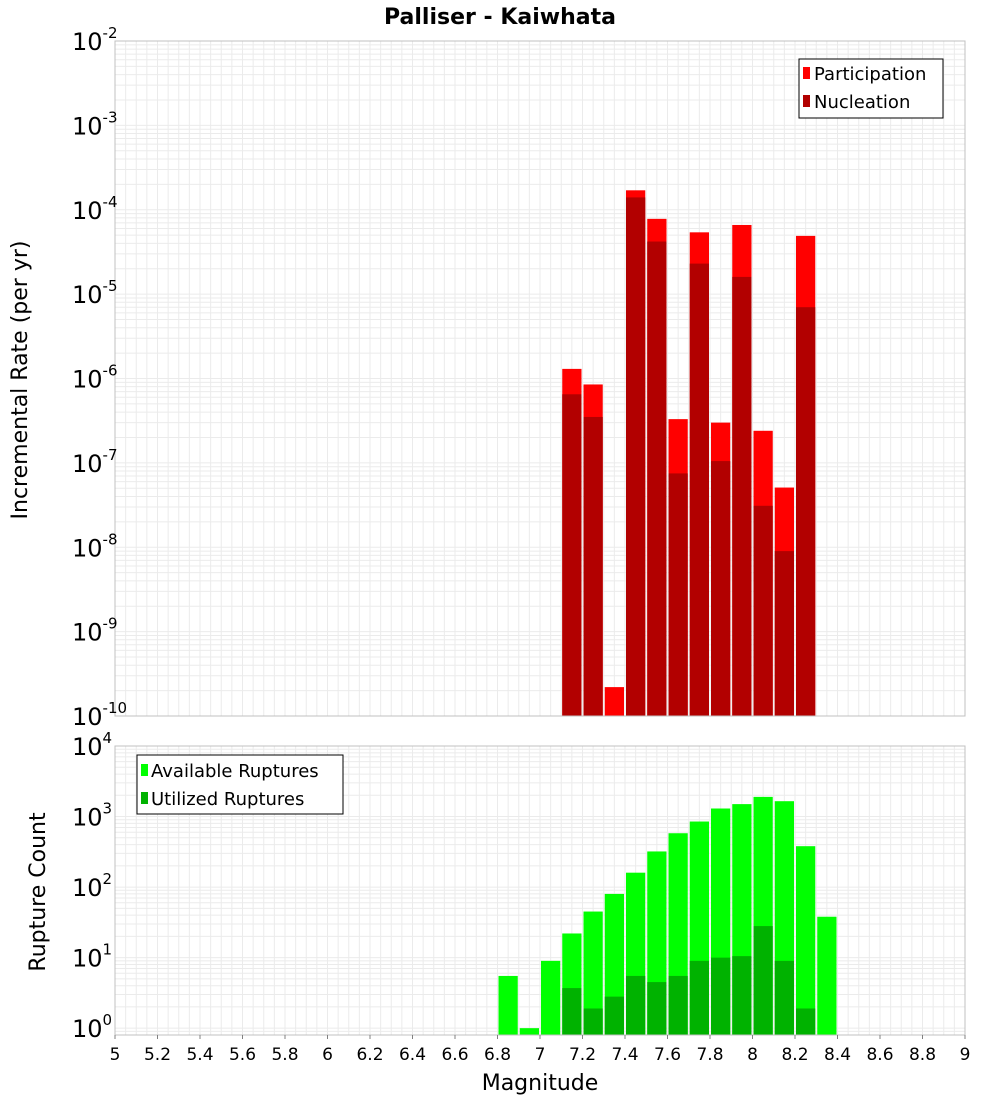 The height and width of the screenshot is (1100, 1000). Describe the element at coordinates (92, 816) in the screenshot. I see `y-tick-label: 10³` at that location.